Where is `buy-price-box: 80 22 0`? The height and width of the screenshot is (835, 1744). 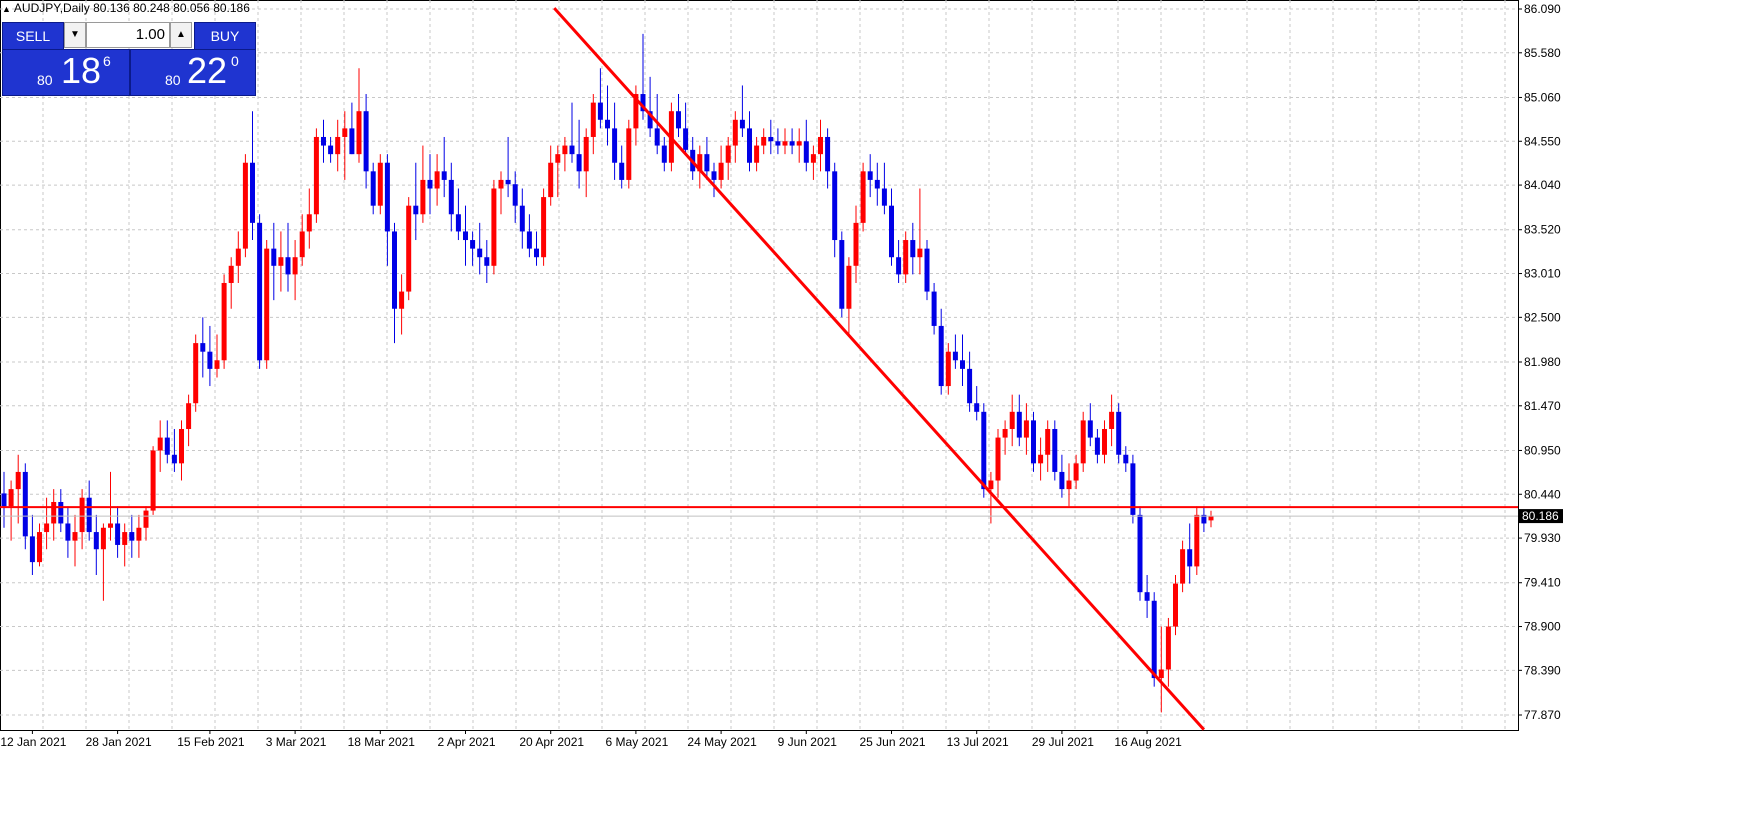
buy-price-box: 80 22 0 is located at coordinates (193, 72).